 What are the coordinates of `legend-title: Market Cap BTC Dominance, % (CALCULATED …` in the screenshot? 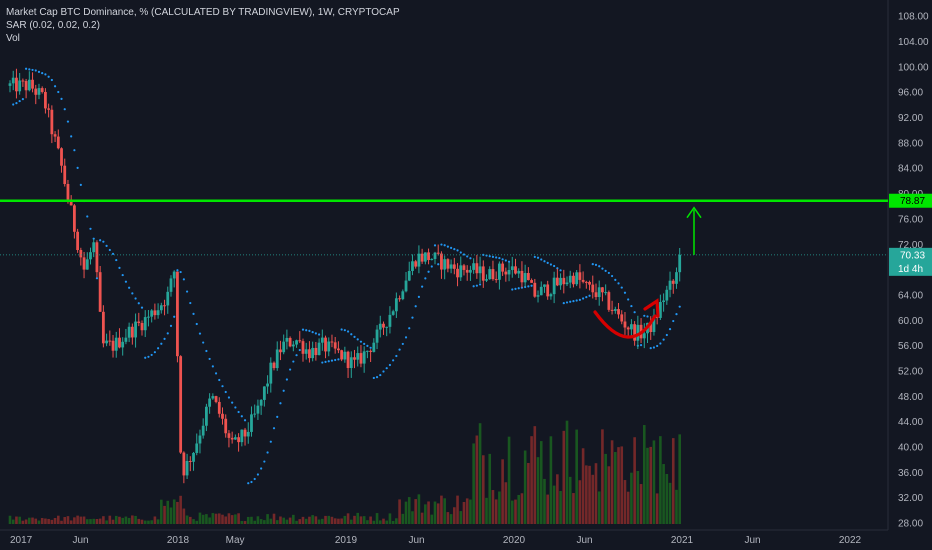 It's located at (203, 12).